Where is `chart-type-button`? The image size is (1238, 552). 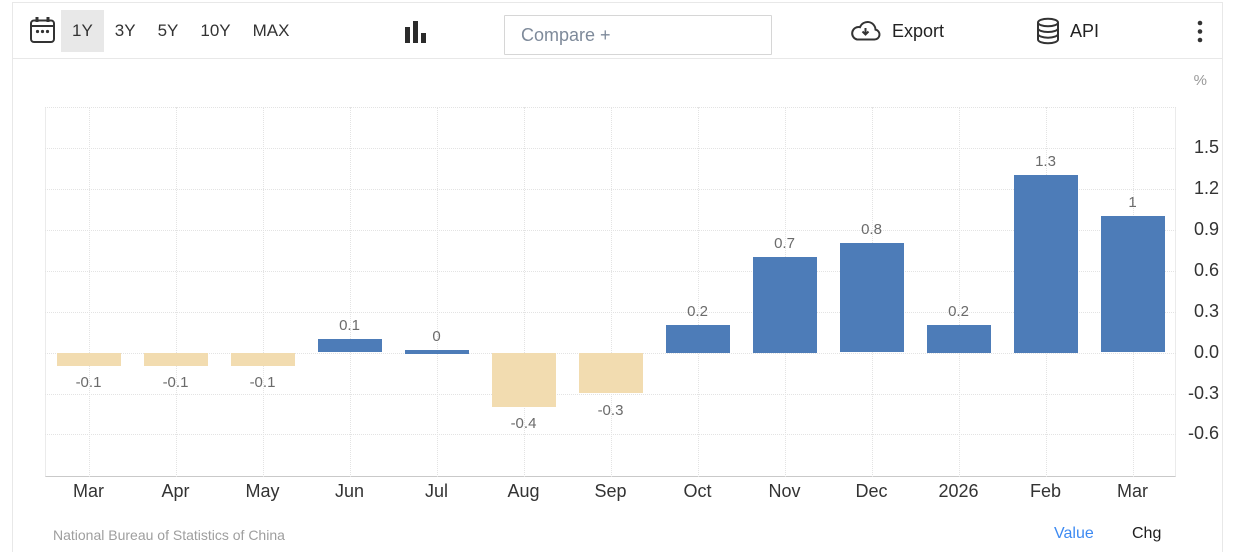
chart-type-button is located at coordinates (415, 31).